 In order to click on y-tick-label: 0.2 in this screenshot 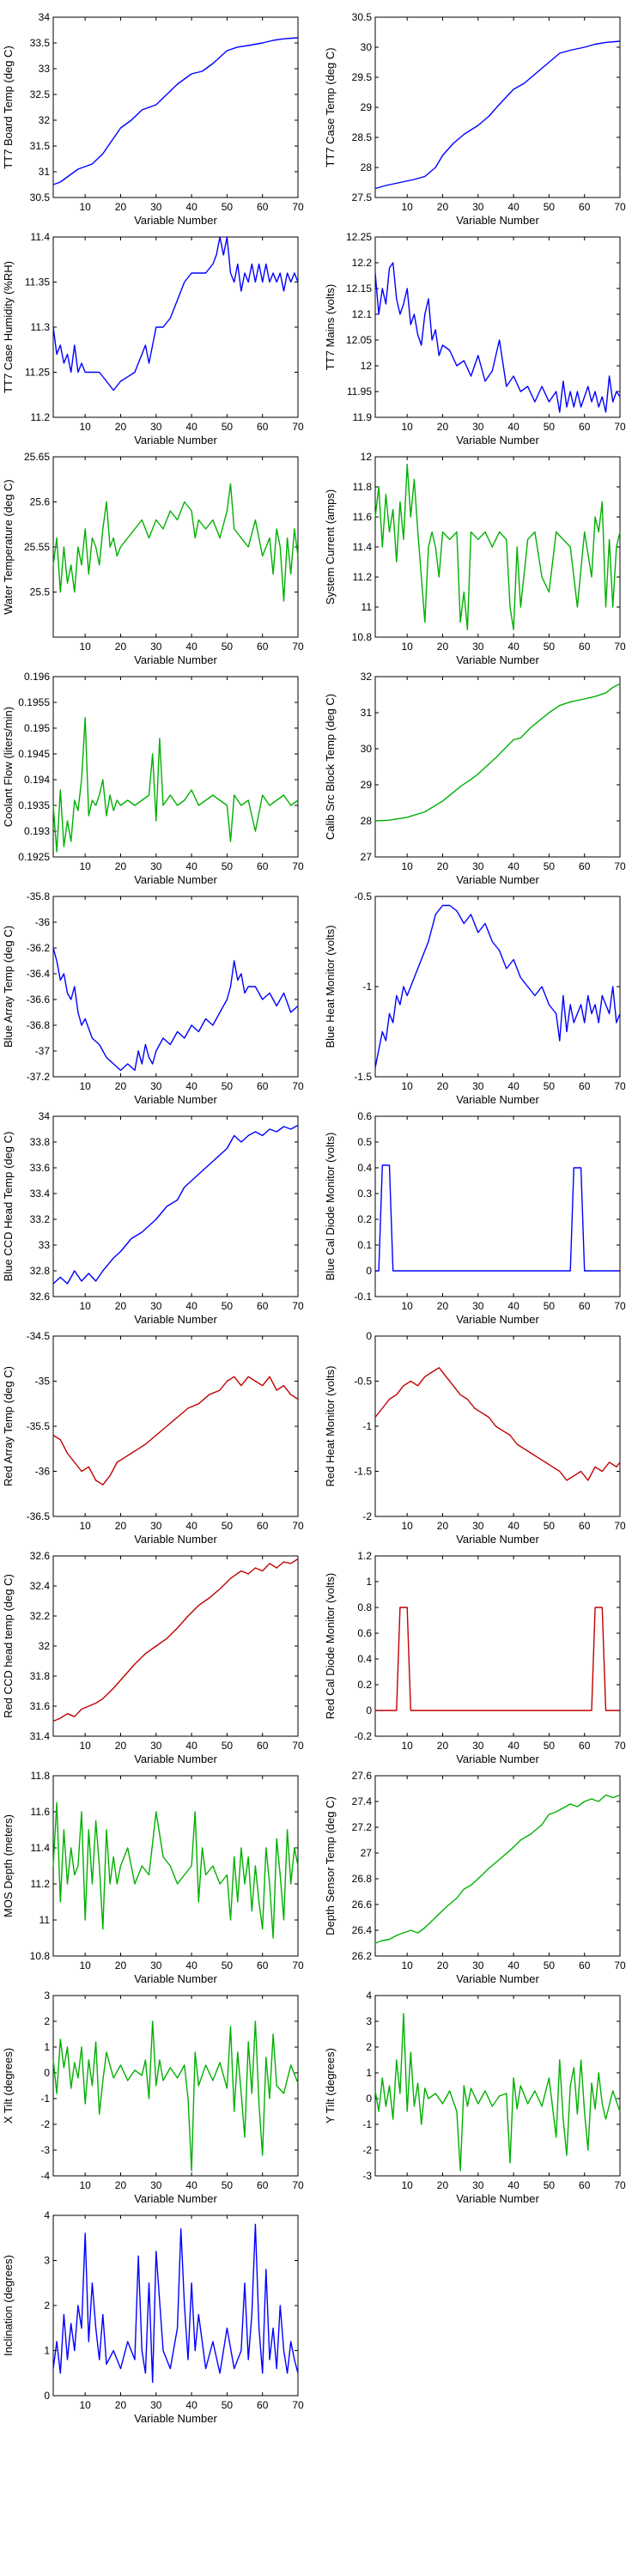, I will do `click(365, 1219)`.